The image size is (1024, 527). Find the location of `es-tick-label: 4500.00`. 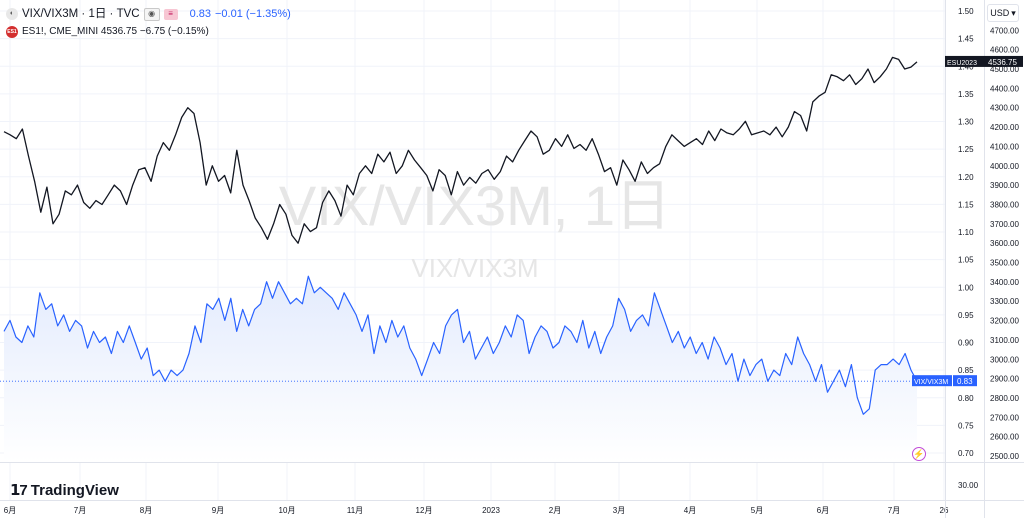

es-tick-label: 4500.00 is located at coordinates (1004, 69).